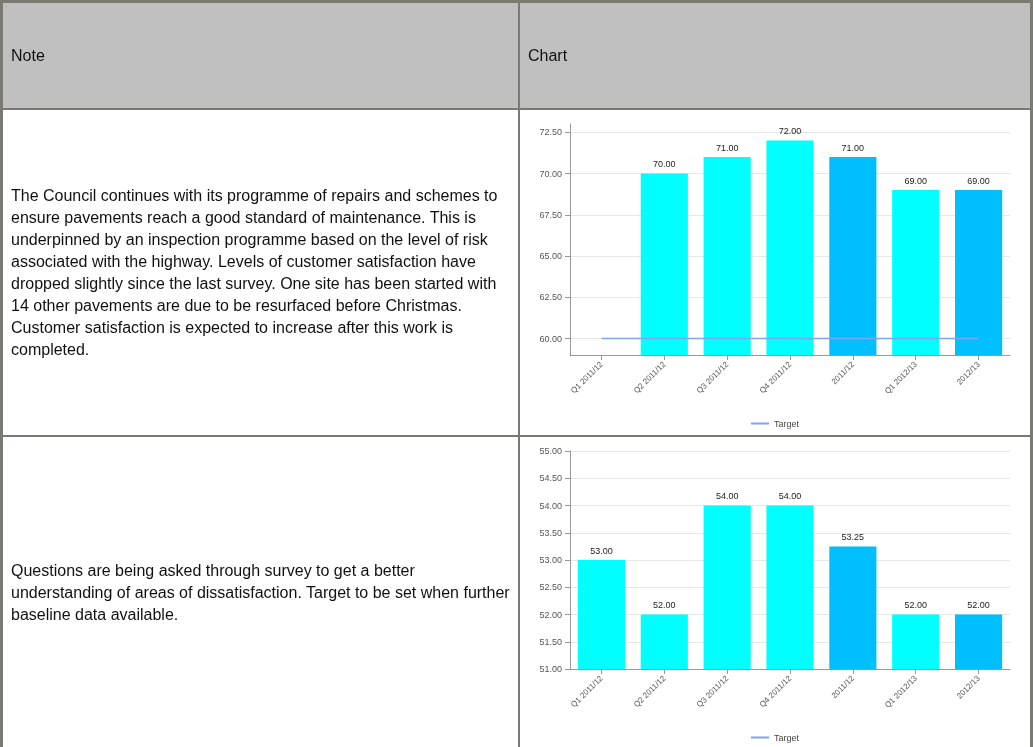  What do you see at coordinates (550, 297) in the screenshot?
I see `y-tick-label: 62.50` at bounding box center [550, 297].